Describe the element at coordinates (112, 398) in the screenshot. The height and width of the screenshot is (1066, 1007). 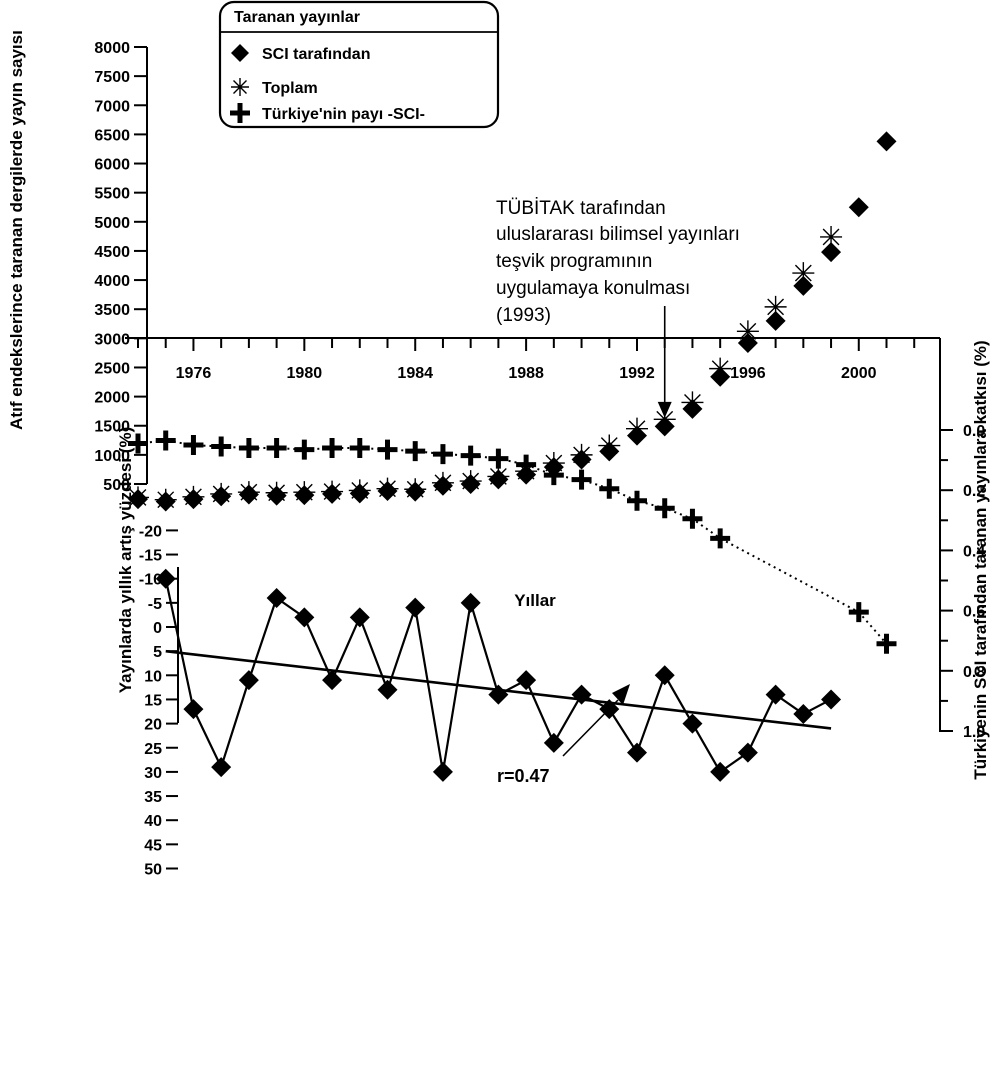
I see `top-y-tick-label: 2000` at that location.